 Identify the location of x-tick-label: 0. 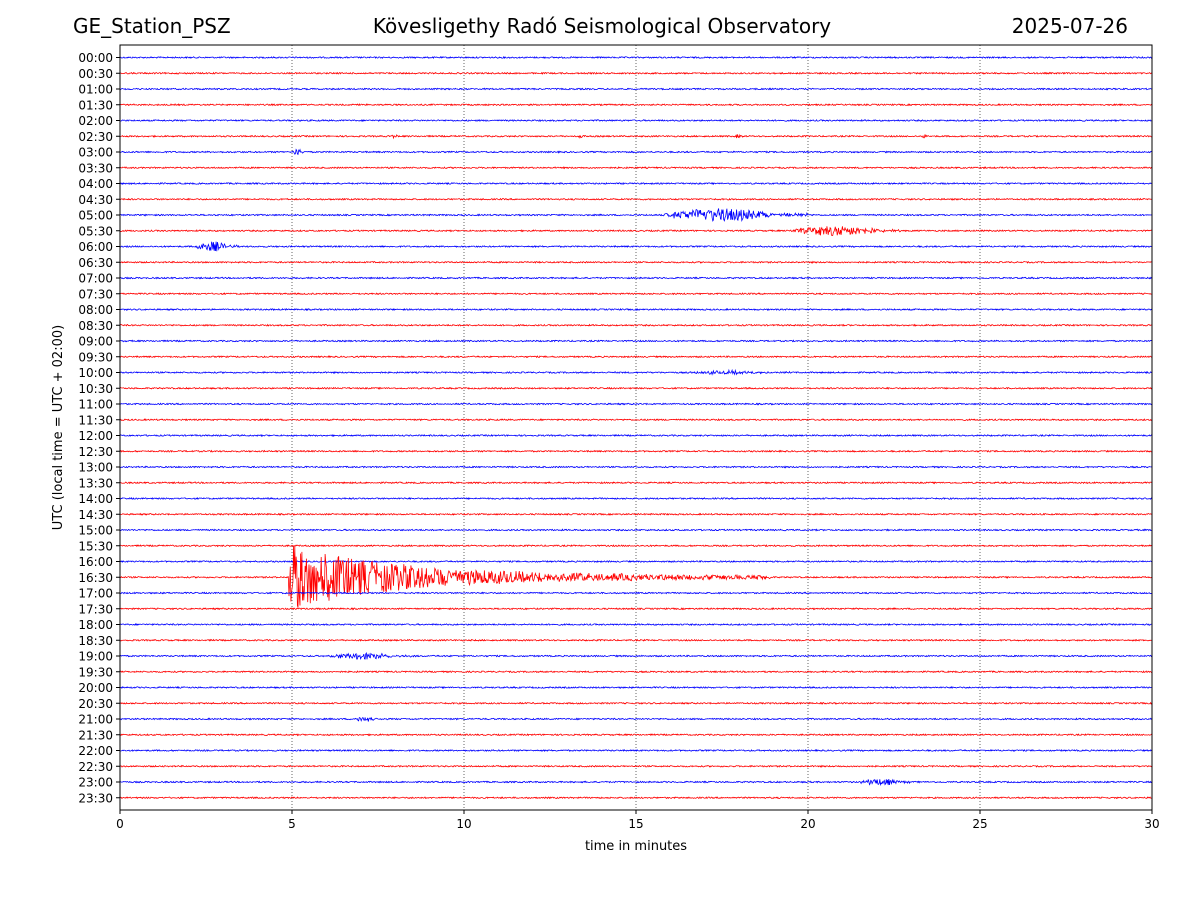
(120, 824).